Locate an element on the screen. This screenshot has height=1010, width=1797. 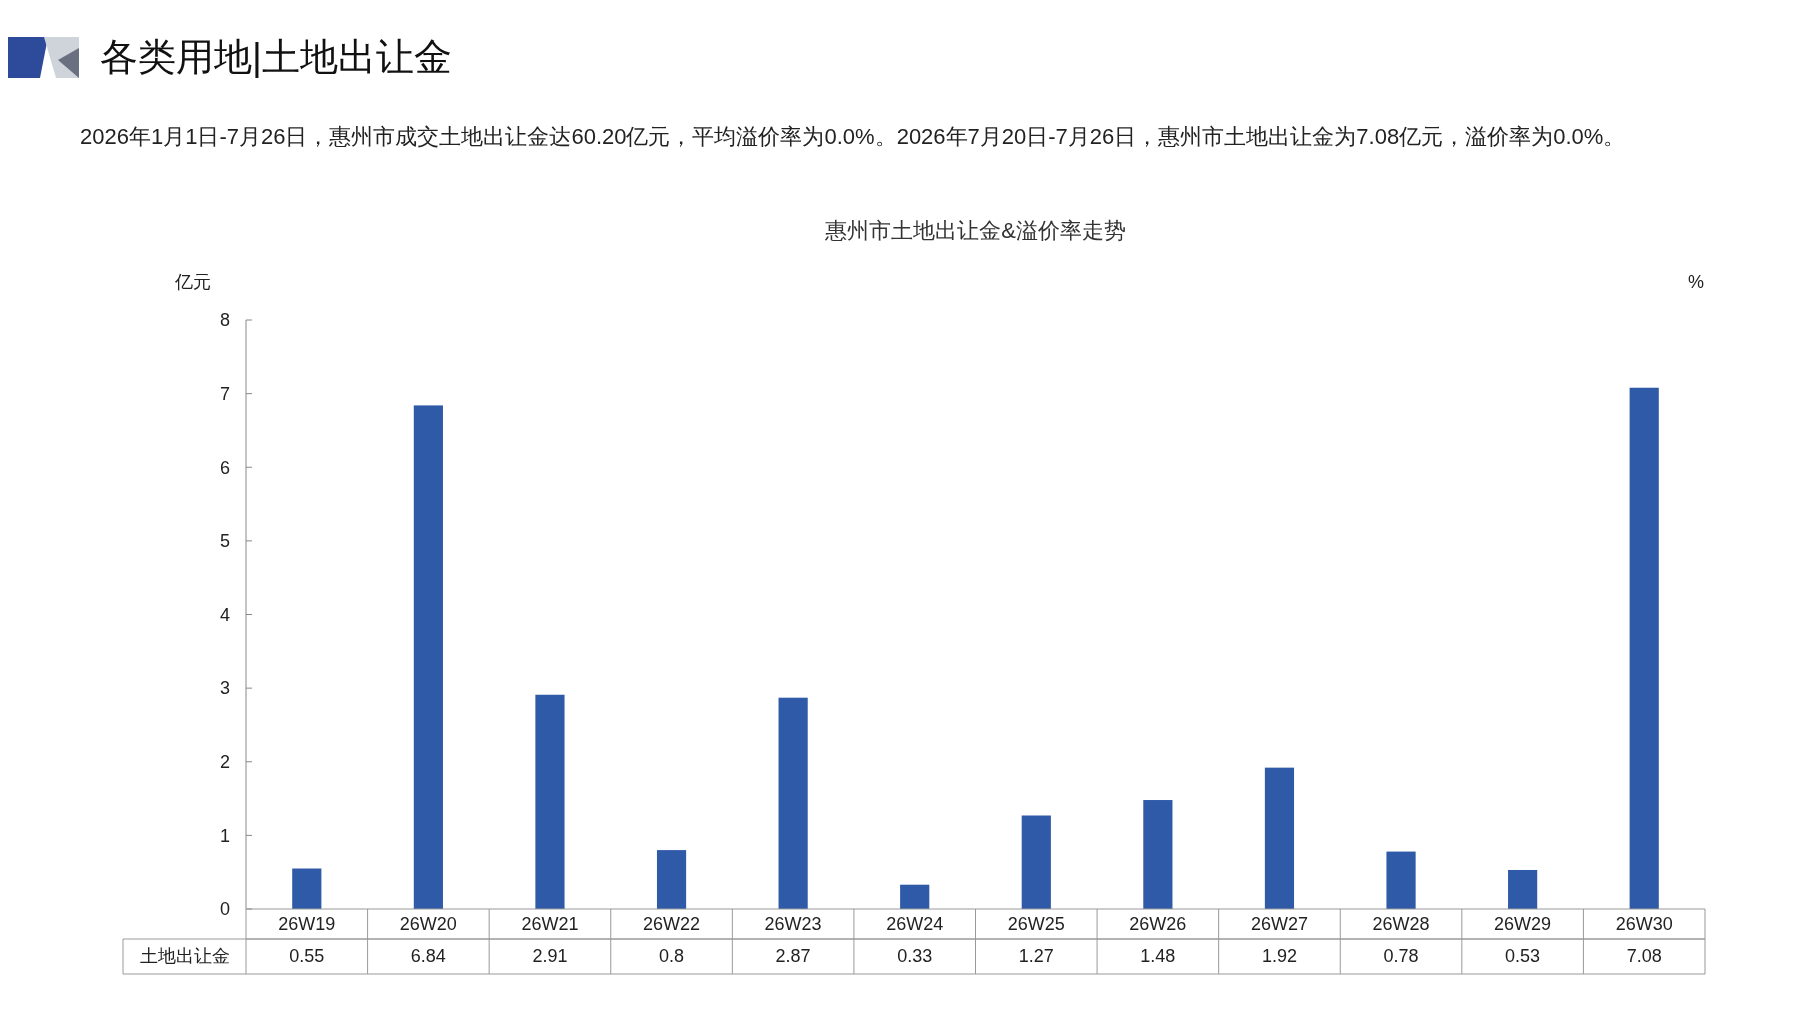
y-tick-label: 5 is located at coordinates (224, 541).